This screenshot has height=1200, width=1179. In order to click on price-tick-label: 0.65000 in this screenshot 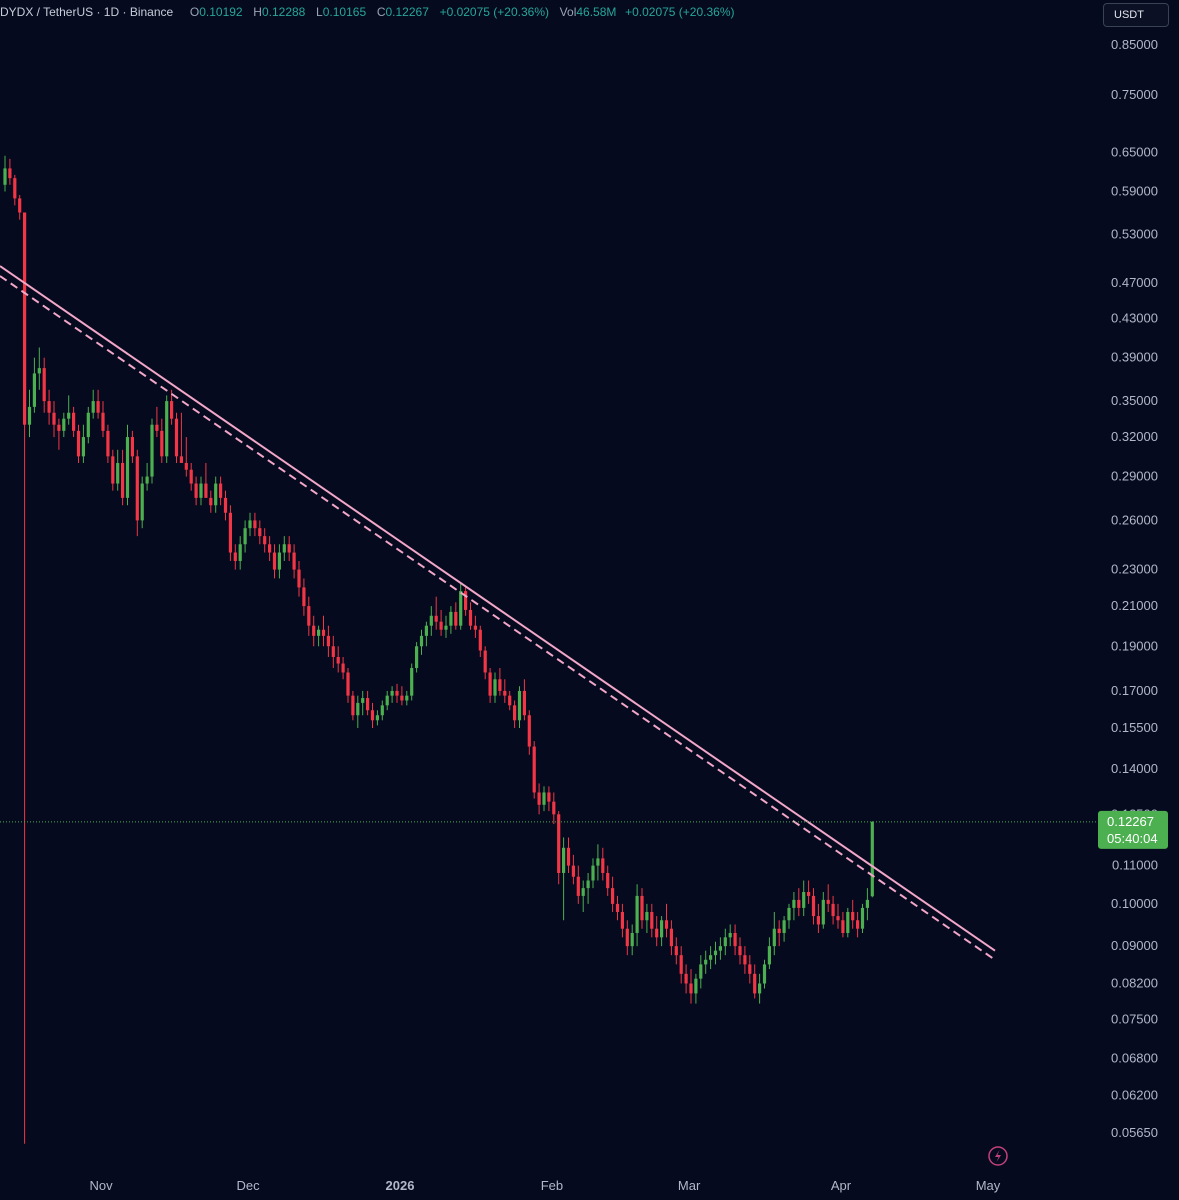, I will do `click(1134, 152)`.